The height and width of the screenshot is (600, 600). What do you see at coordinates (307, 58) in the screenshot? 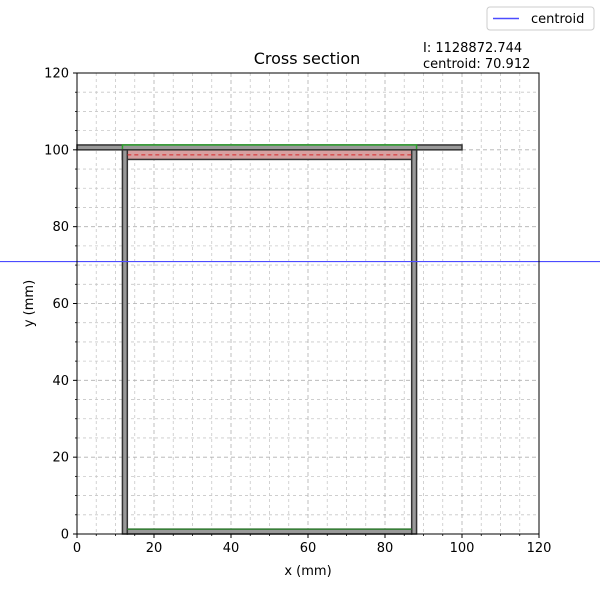
I see `chart-title: Cross section` at bounding box center [307, 58].